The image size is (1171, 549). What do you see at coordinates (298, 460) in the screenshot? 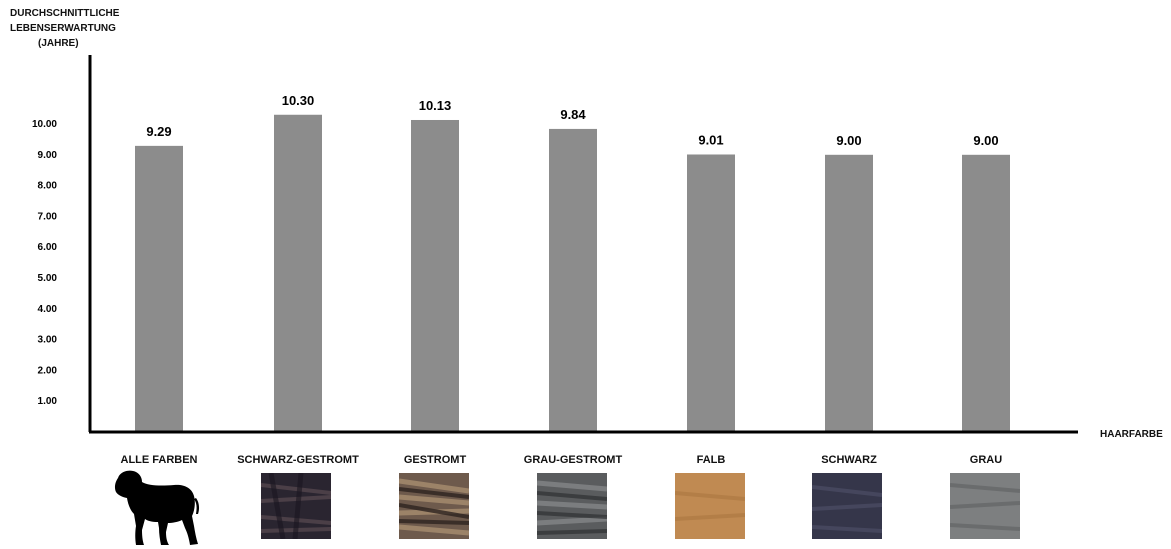
I see `category-label-schwarz-gestromt: SCHWARZ-GESTROMT` at bounding box center [298, 460].